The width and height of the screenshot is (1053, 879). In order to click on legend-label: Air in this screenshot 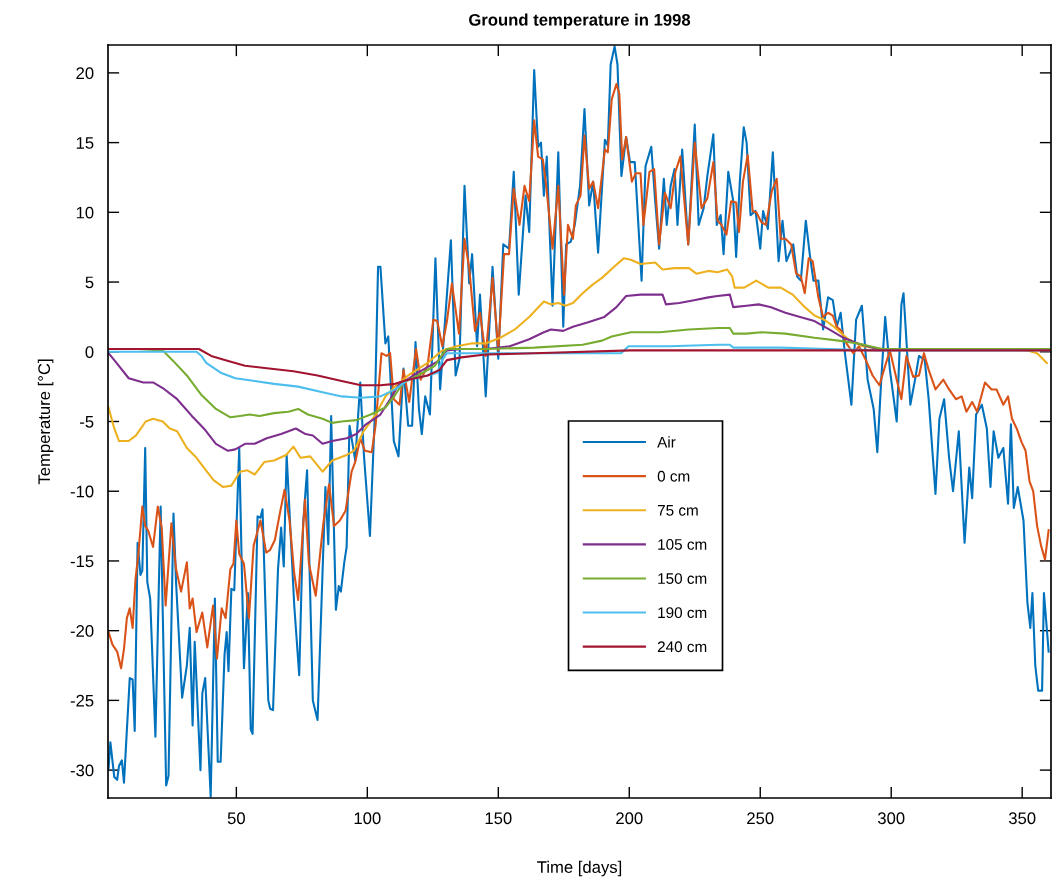, I will do `click(666, 442)`.